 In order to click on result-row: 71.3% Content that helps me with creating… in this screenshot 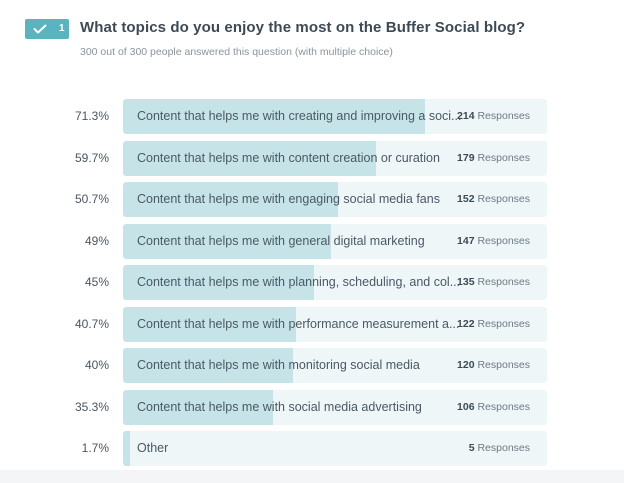, I will do `click(312, 116)`.